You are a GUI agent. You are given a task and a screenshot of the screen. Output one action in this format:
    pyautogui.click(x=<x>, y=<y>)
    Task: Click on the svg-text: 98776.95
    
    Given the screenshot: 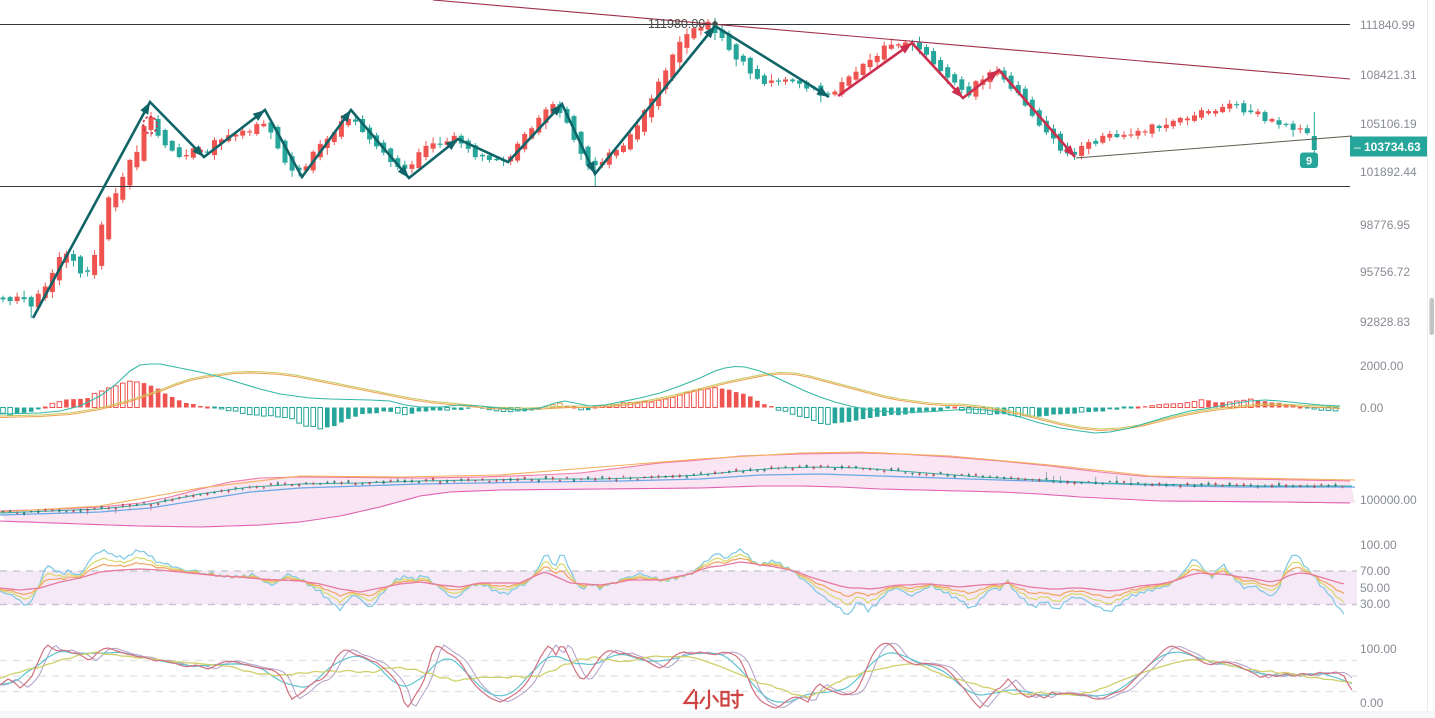 What is the action you would take?
    pyautogui.click(x=1385, y=225)
    